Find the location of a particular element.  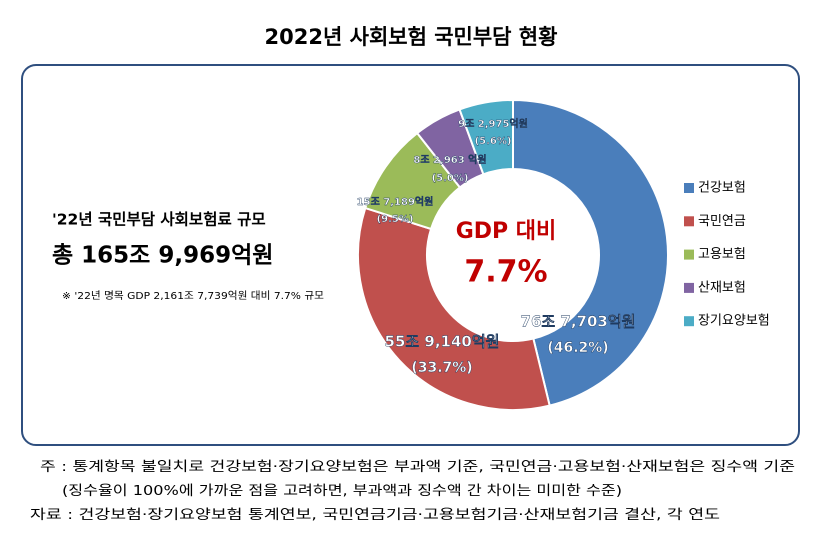

slice-amount: 55조 9,140억원 is located at coordinates (442, 342).